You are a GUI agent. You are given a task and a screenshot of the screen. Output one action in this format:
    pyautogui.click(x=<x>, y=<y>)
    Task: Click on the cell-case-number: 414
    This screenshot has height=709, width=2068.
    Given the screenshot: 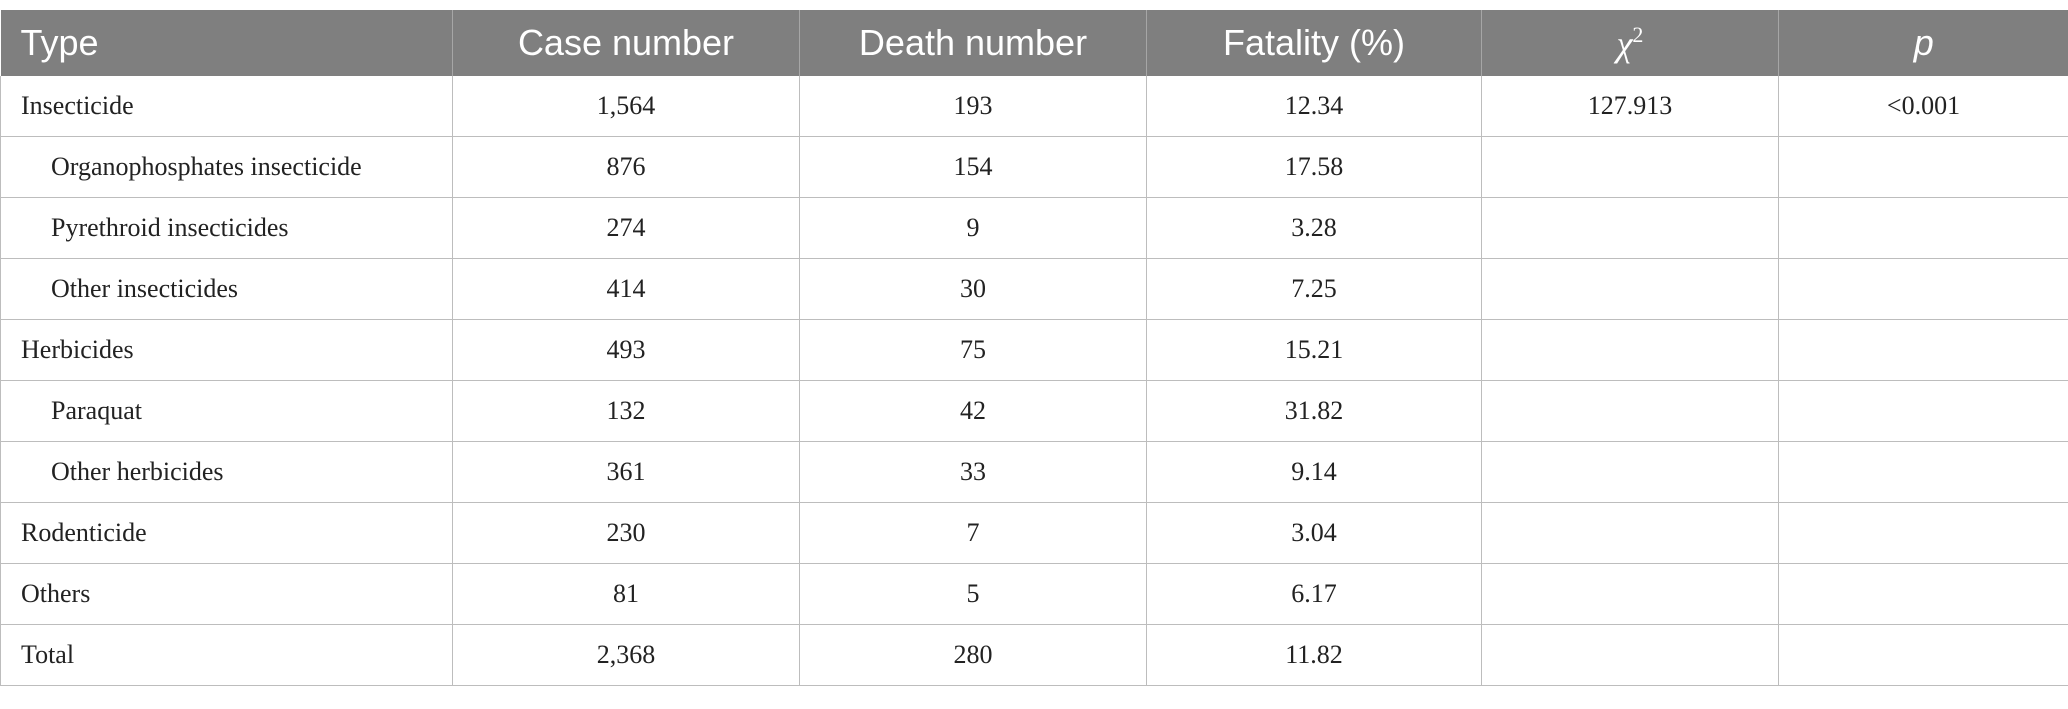 What is the action you would take?
    pyautogui.click(x=626, y=289)
    